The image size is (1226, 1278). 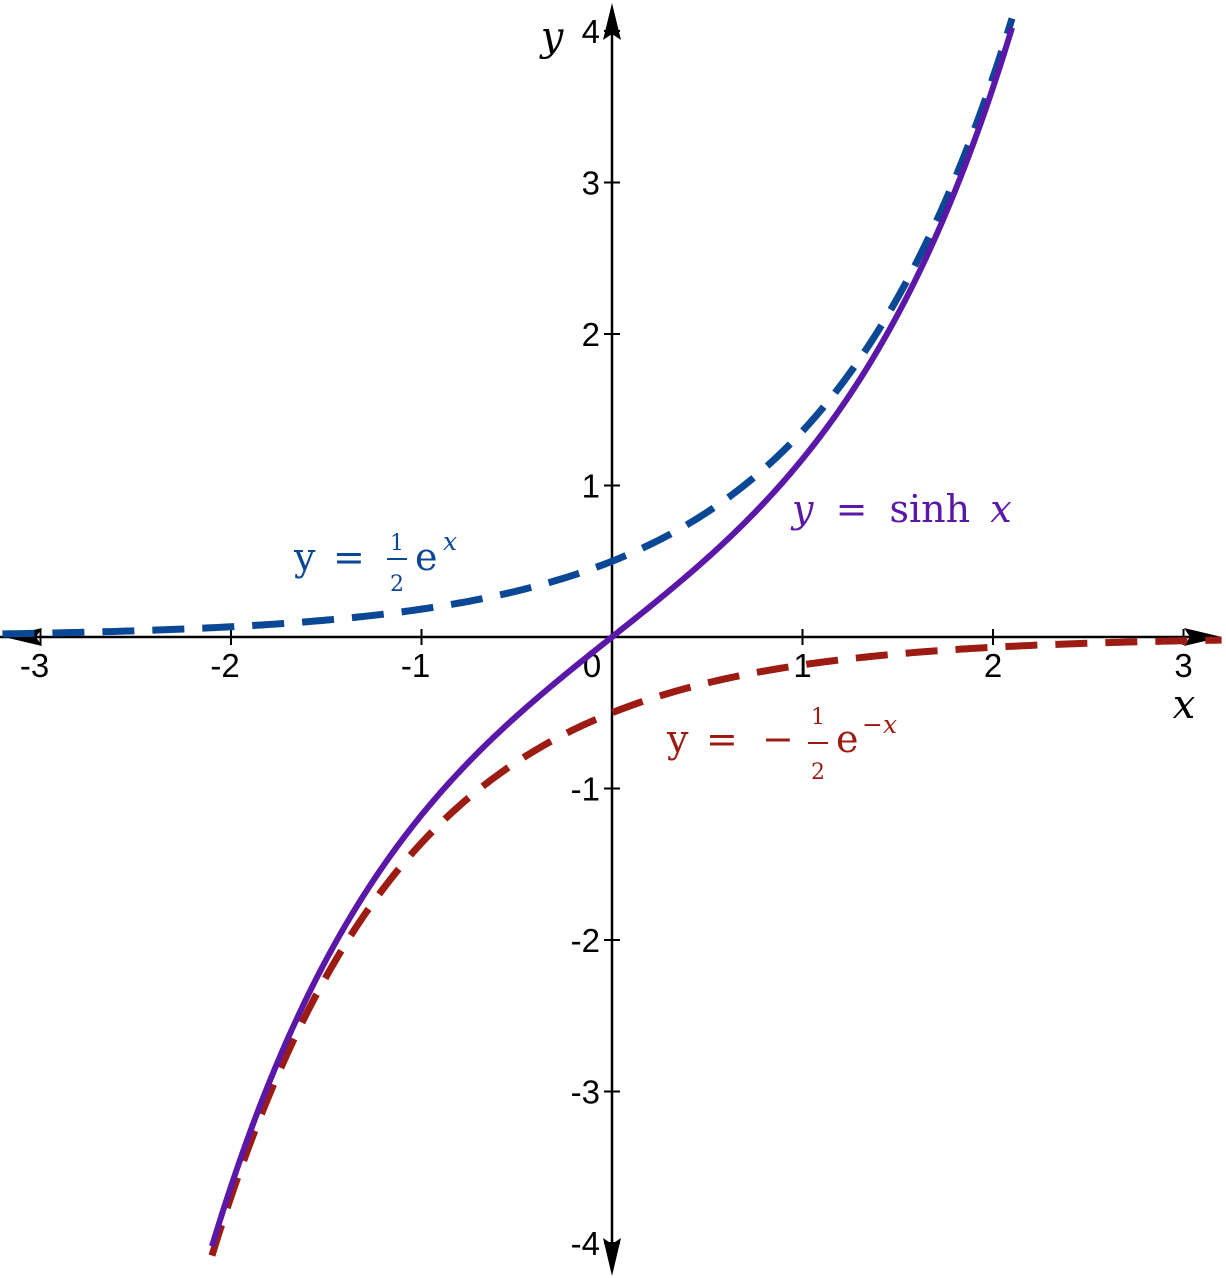 I want to click on label-neg-half-exp-num: 1, so click(x=818, y=717).